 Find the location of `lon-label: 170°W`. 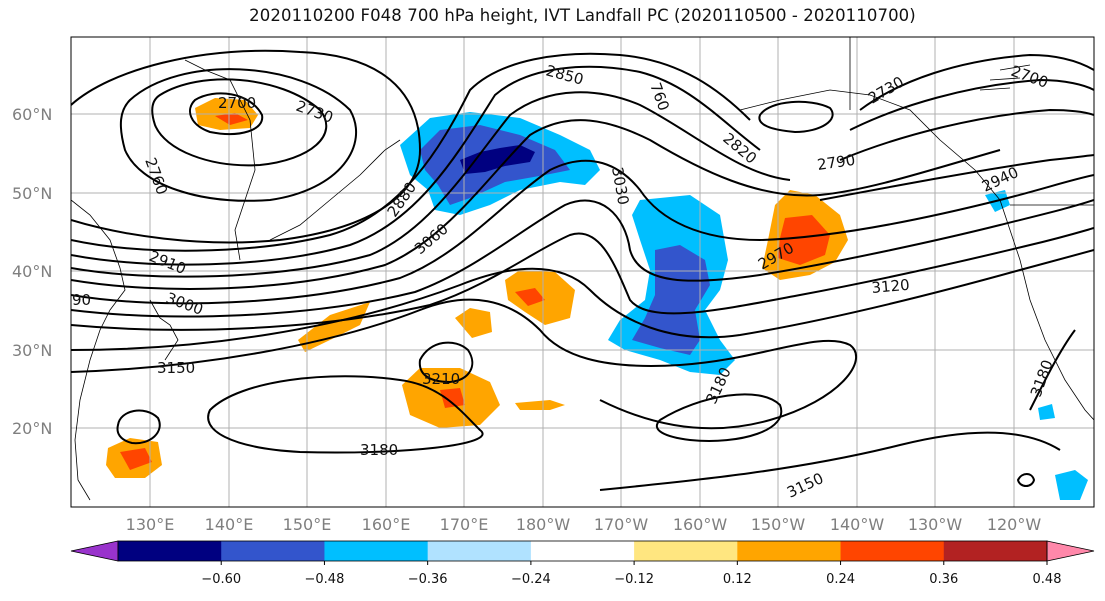

lon-label: 170°W is located at coordinates (621, 524).